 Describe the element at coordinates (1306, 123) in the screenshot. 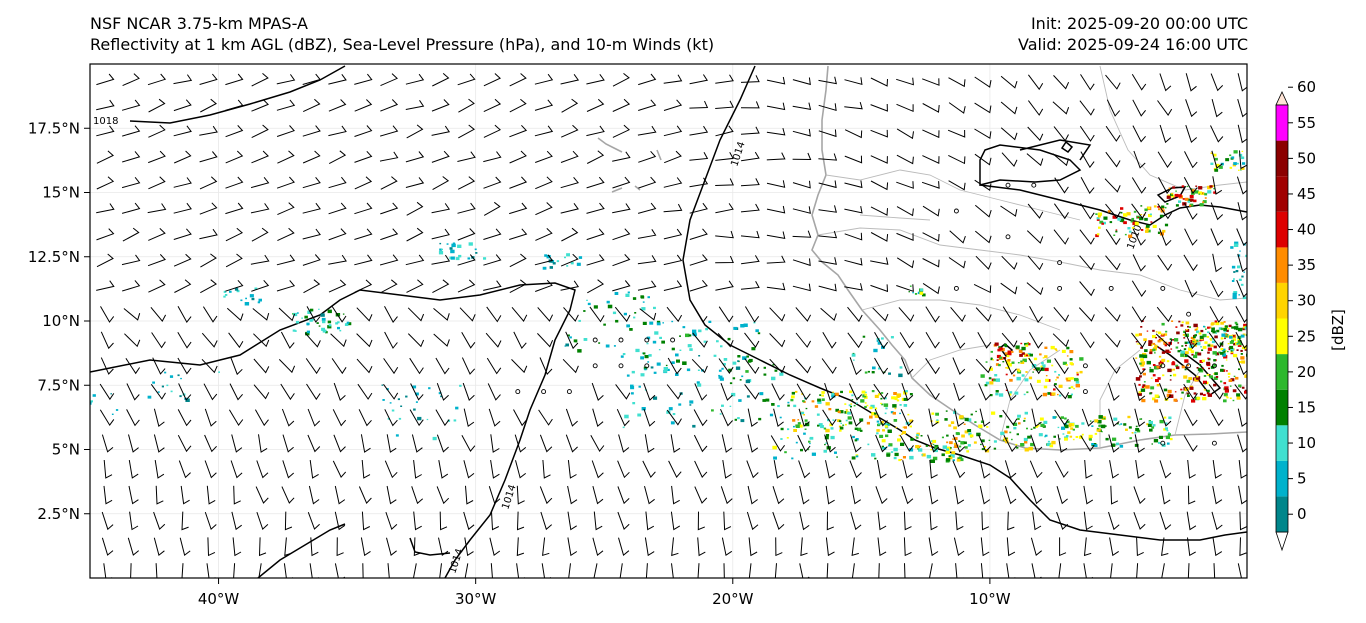

I see `colorbar-tick-label: 55` at that location.